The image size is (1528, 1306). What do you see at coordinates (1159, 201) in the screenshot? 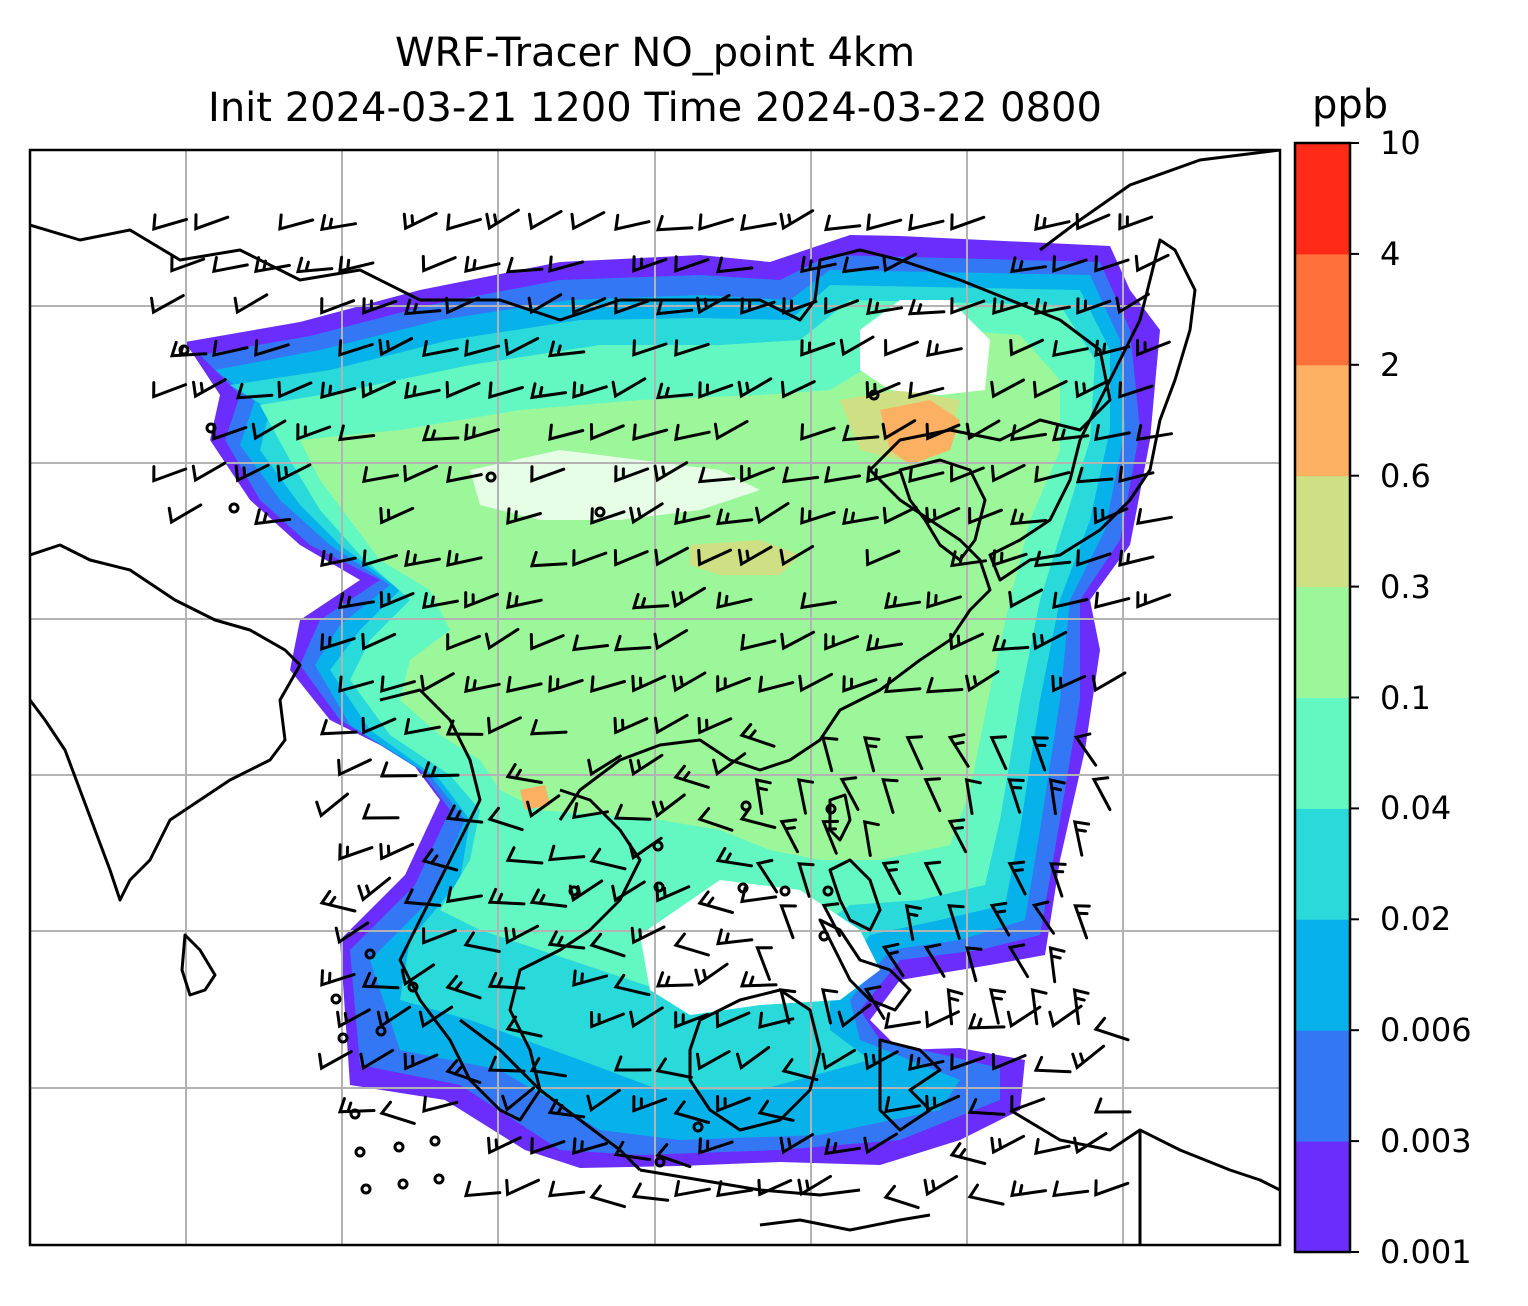
I see `coastline-russia-ne` at bounding box center [1159, 201].